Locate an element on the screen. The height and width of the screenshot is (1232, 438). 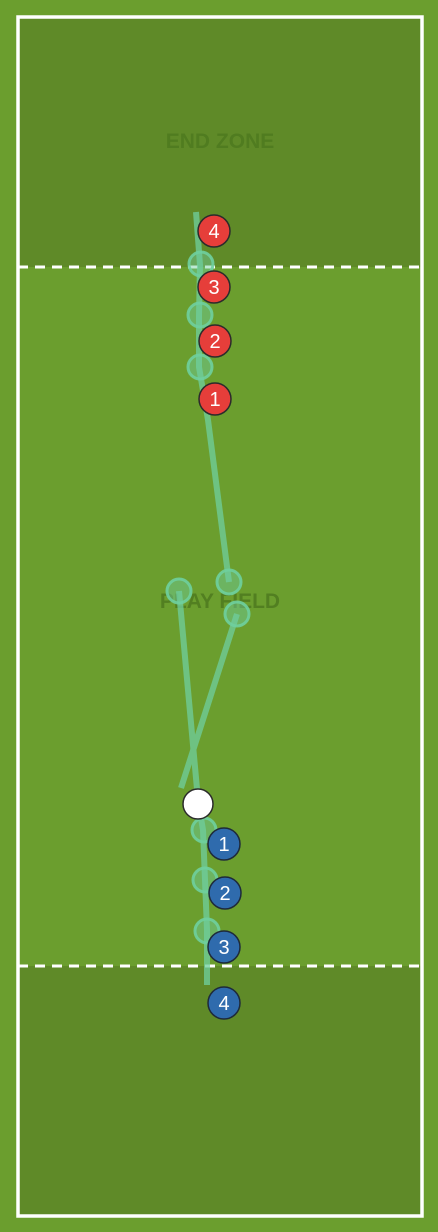
red-player-number: 2 is located at coordinates (214, 342).